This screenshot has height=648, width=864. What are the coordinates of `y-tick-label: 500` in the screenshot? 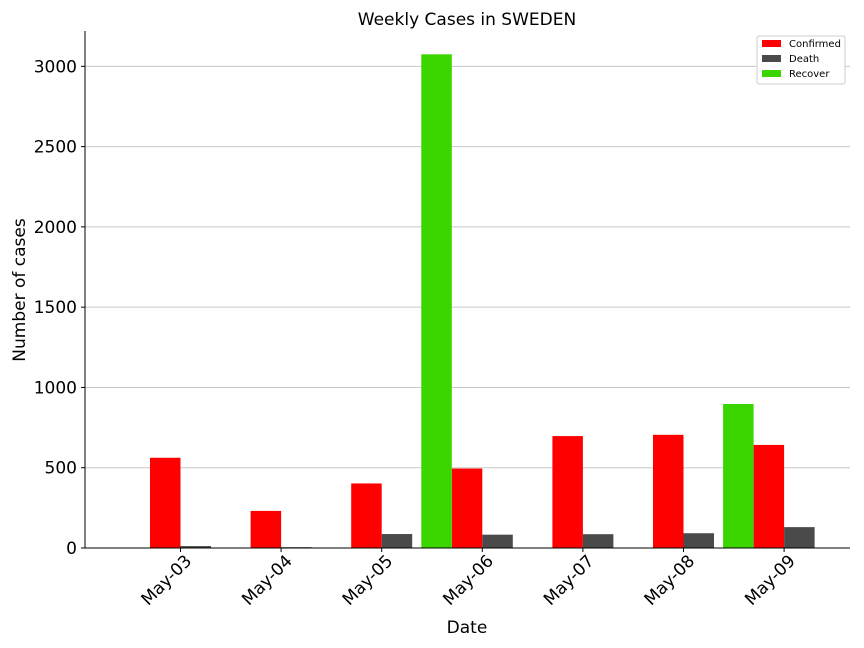 It's located at (61, 469).